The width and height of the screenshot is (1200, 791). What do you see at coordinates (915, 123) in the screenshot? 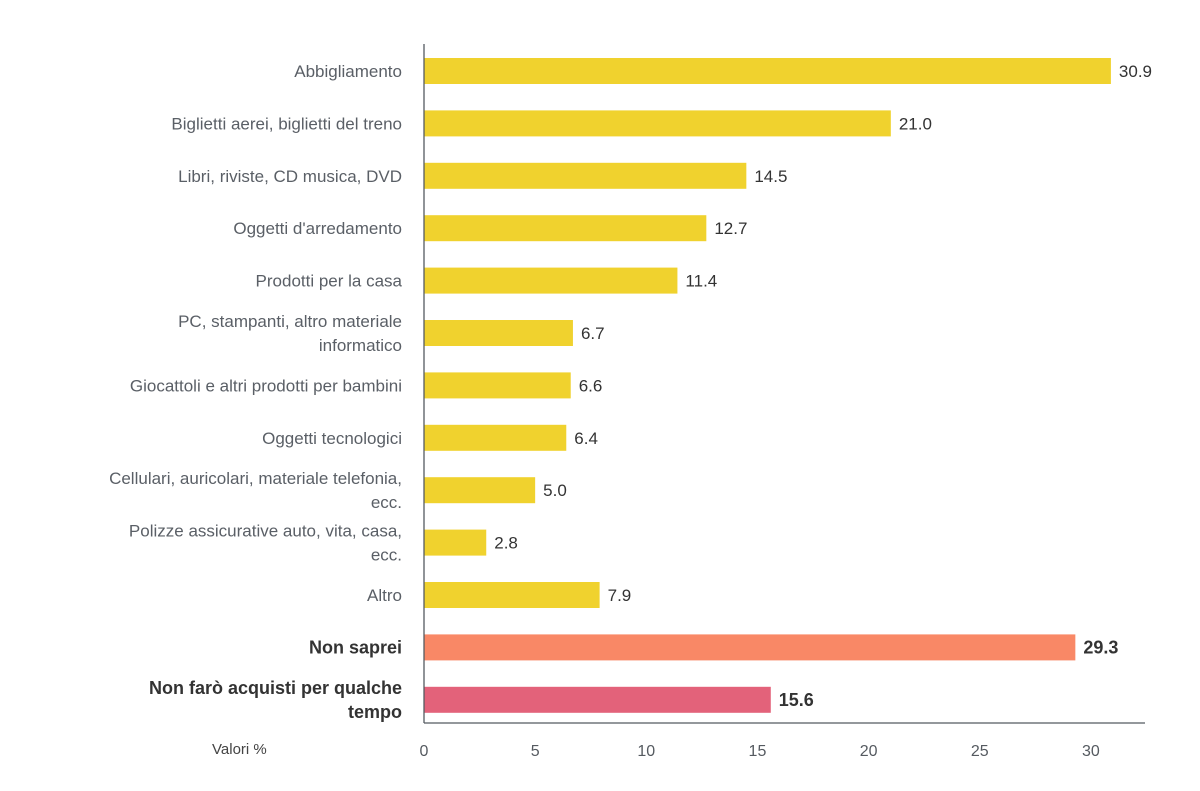
I see `value-label-2: 21.0` at bounding box center [915, 123].